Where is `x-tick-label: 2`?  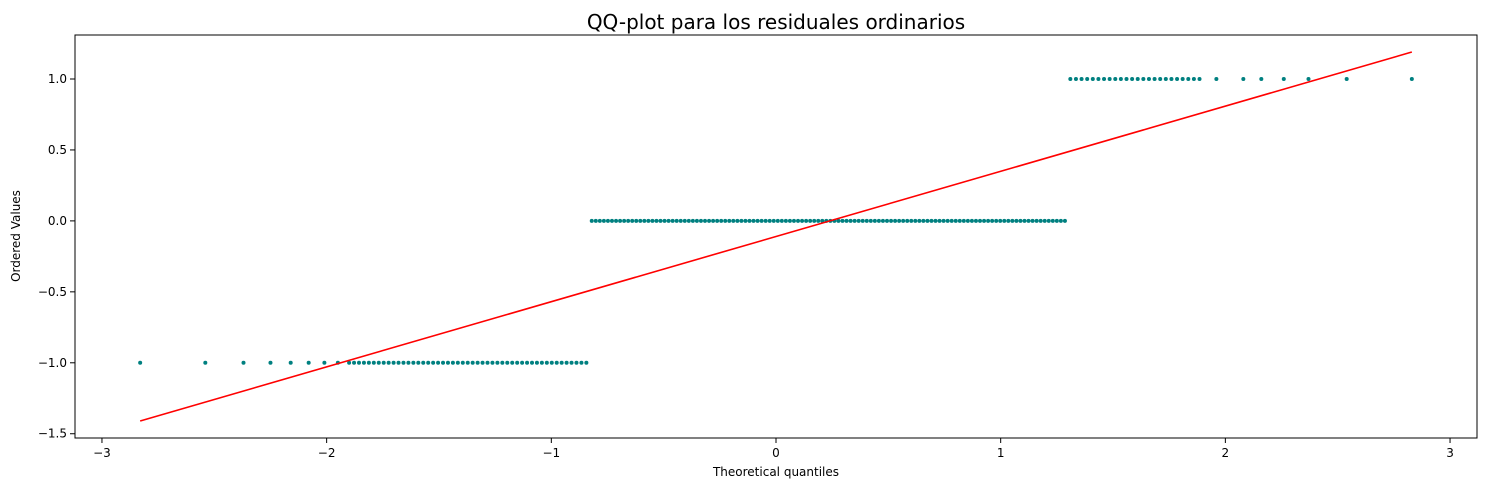
x-tick-label: 2 is located at coordinates (1226, 453).